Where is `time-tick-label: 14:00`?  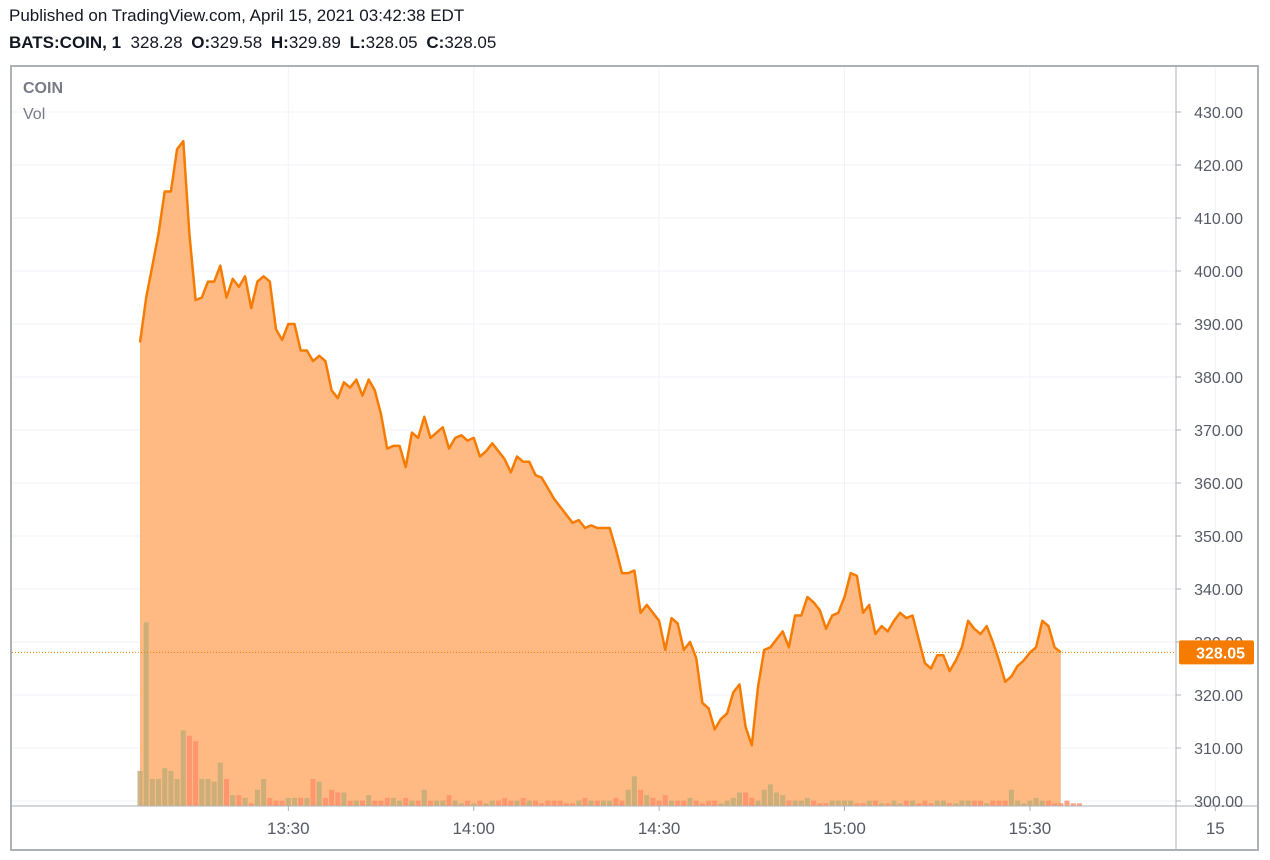 time-tick-label: 14:00 is located at coordinates (473, 828).